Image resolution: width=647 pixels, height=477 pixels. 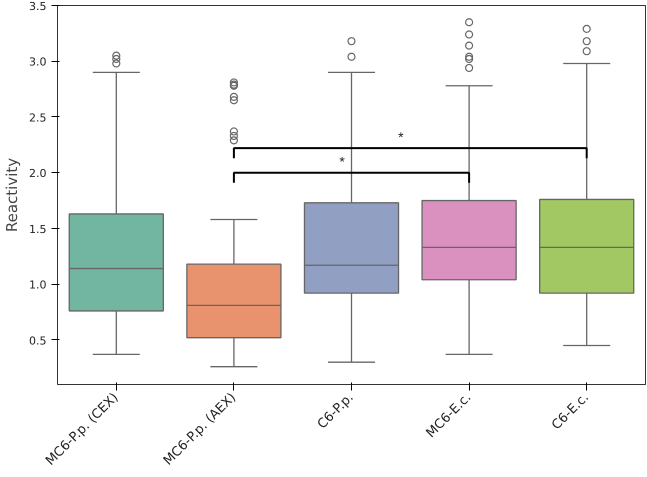 What do you see at coordinates (38, 285) in the screenshot?
I see `y-tick-label: 1.0` at bounding box center [38, 285].